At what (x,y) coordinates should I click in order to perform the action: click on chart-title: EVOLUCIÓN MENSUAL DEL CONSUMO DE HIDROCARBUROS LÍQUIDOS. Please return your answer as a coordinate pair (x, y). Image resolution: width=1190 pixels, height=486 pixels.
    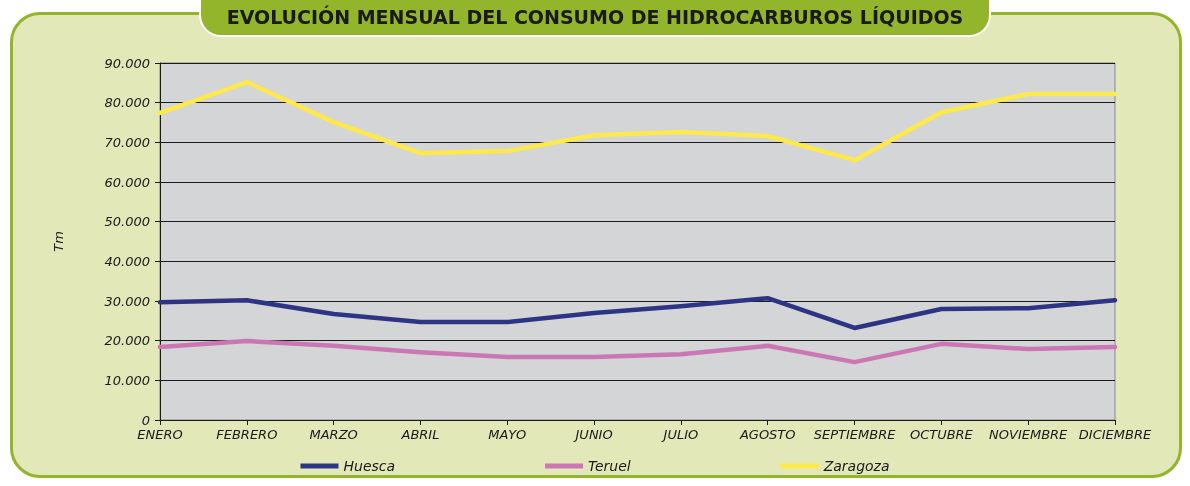
    Looking at the image, I should click on (595, 18).